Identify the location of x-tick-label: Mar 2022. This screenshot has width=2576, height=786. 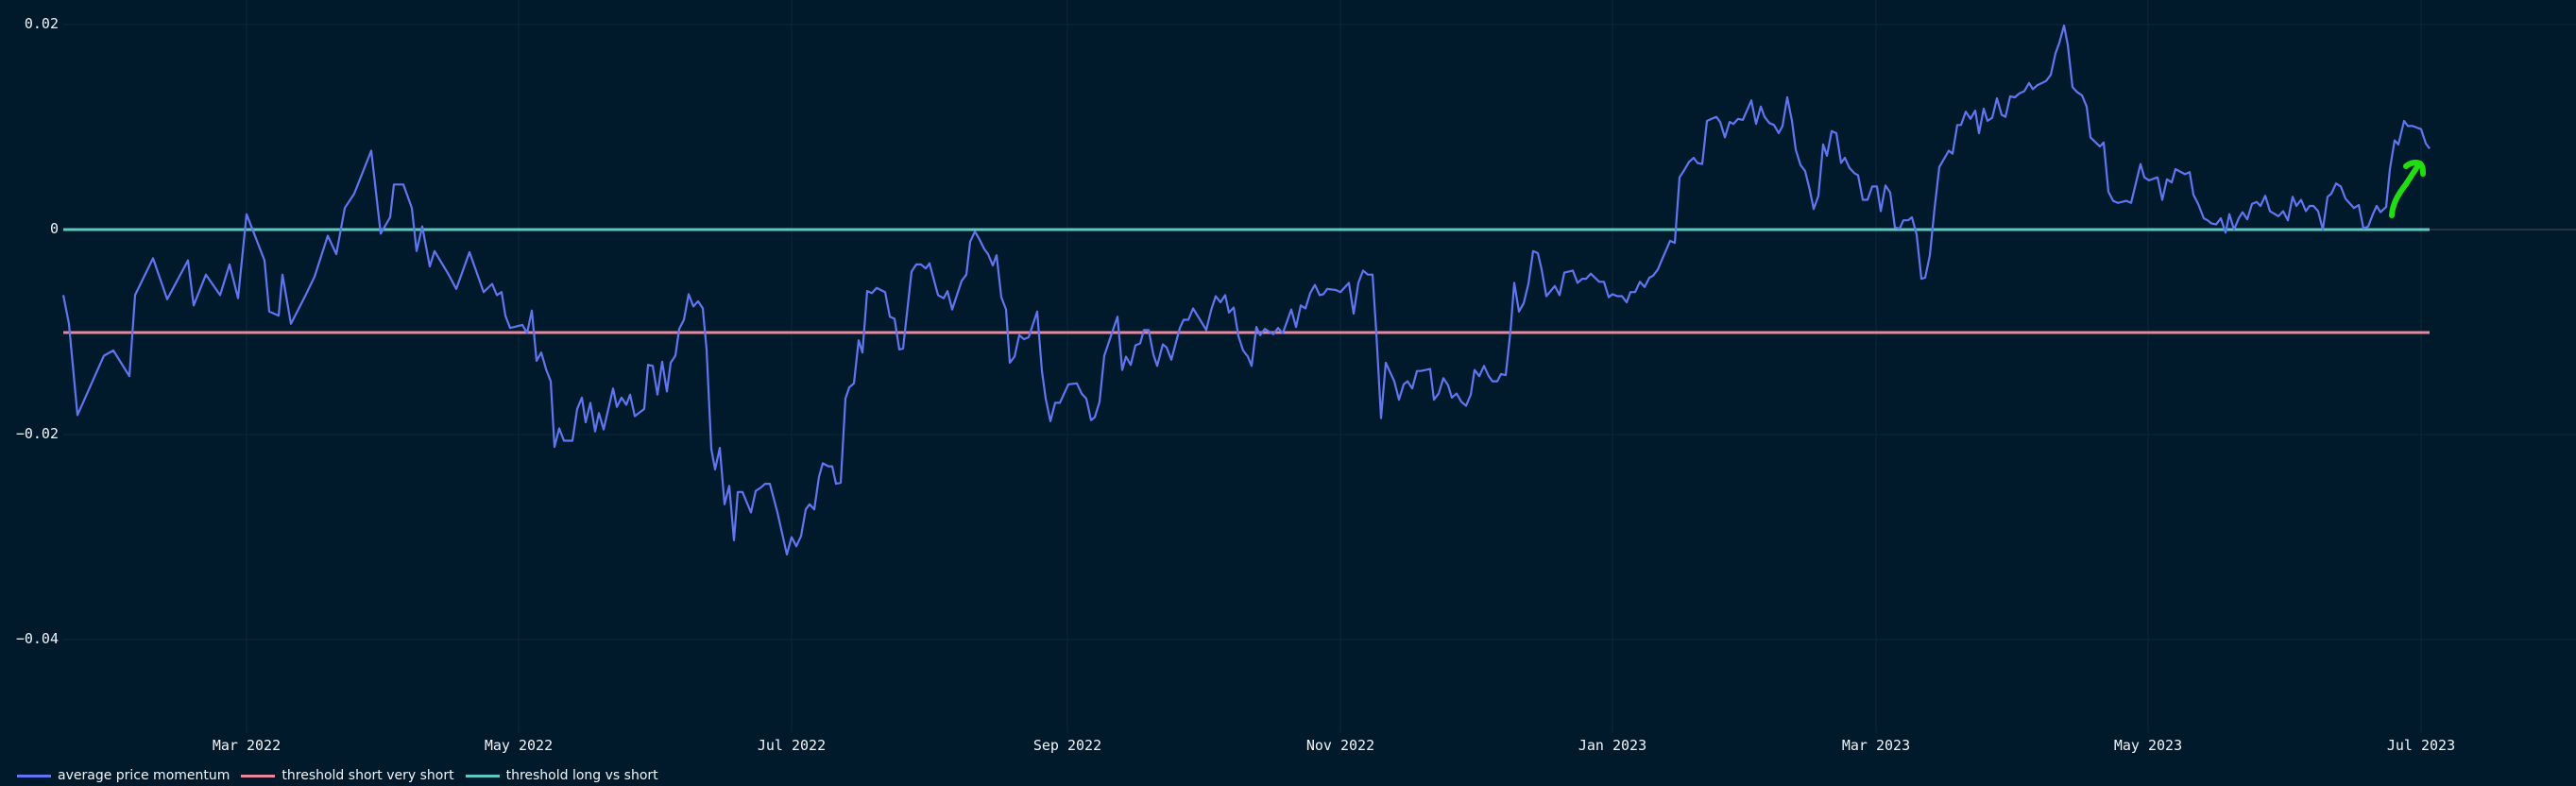
(247, 745).